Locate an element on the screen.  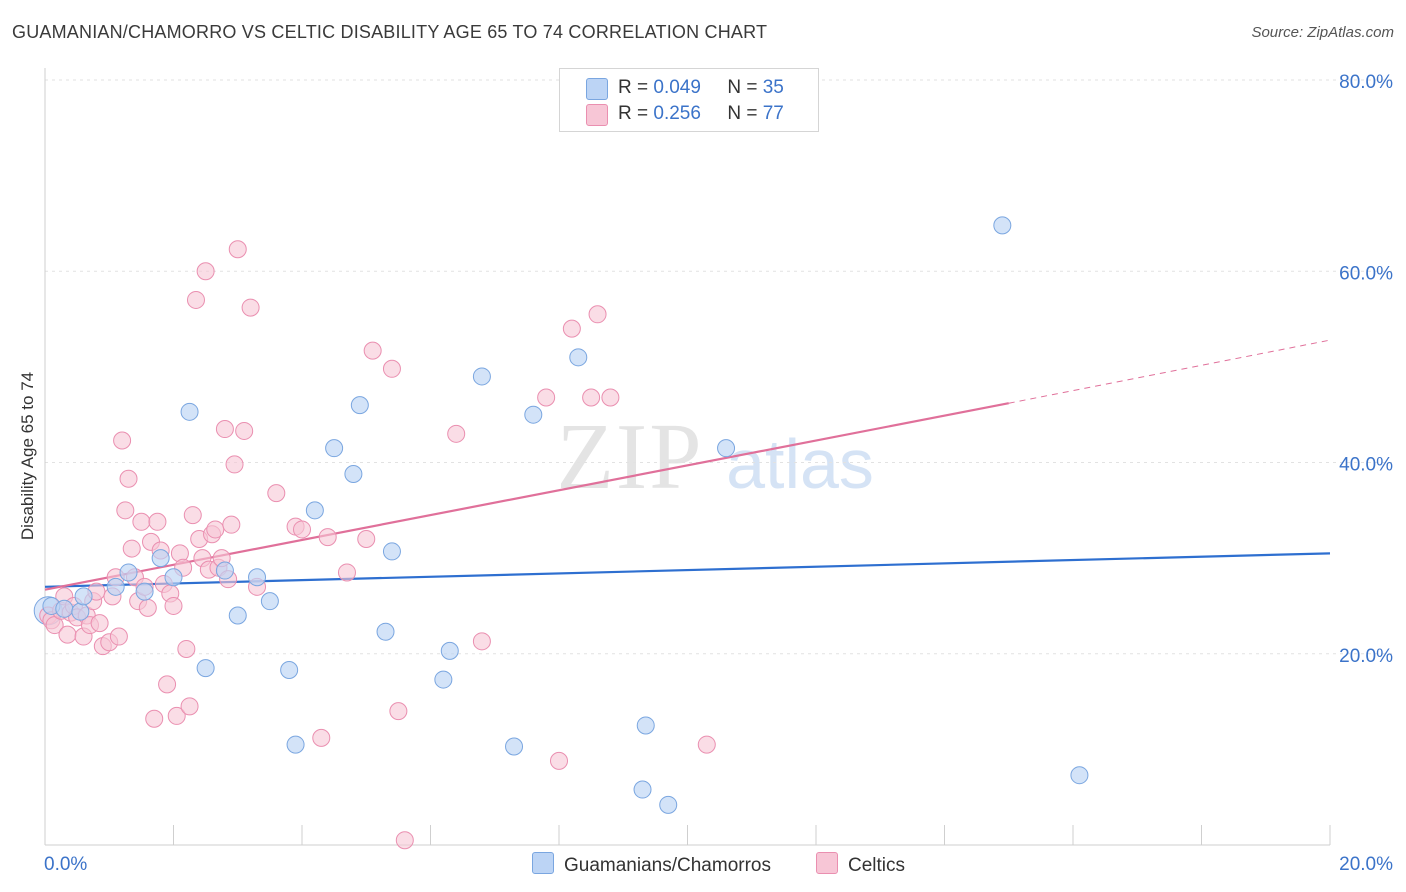
y-tick-label: 80.0% is located at coordinates (1366, 82).